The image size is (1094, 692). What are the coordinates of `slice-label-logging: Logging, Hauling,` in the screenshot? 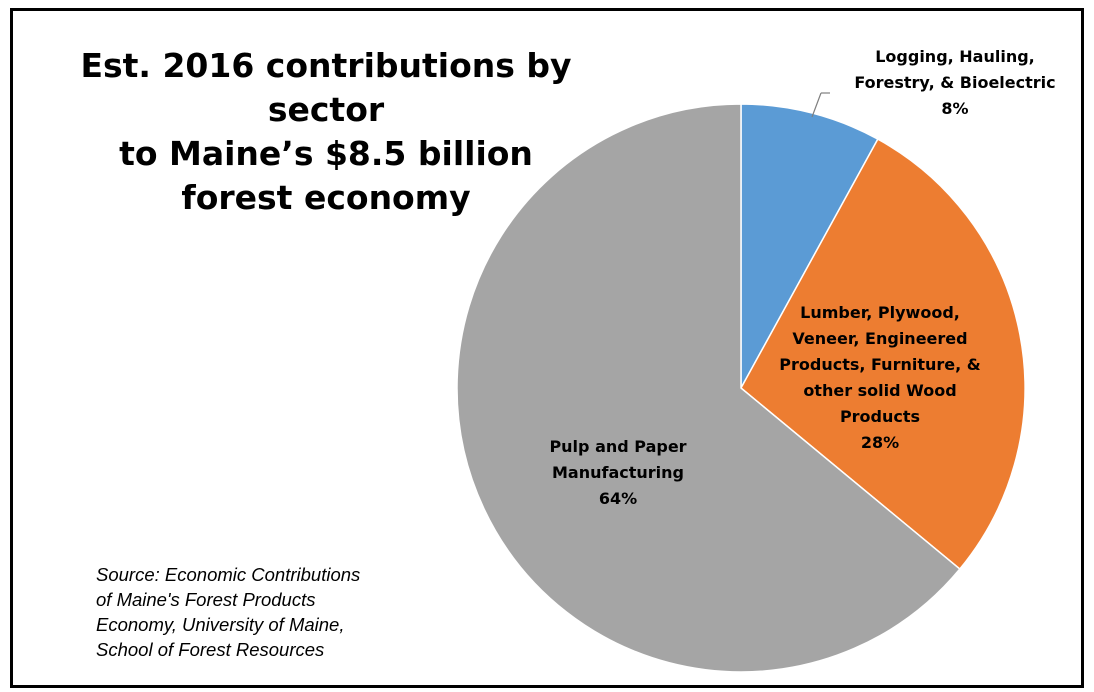 It's located at (955, 56).